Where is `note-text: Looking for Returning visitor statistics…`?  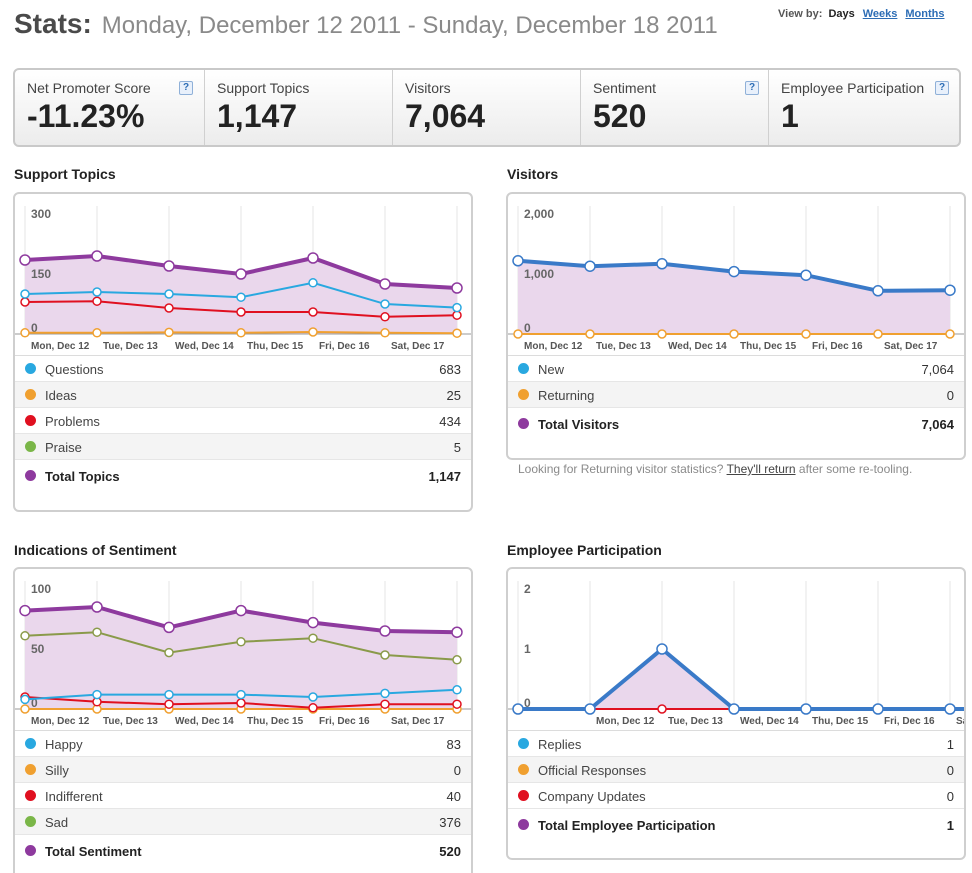 note-text: Looking for Returning visitor statistics… is located at coordinates (621, 469).